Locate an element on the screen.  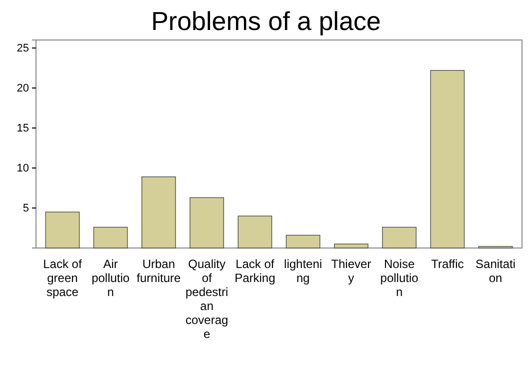
x-tick-label: Traffic is located at coordinates (447, 264).